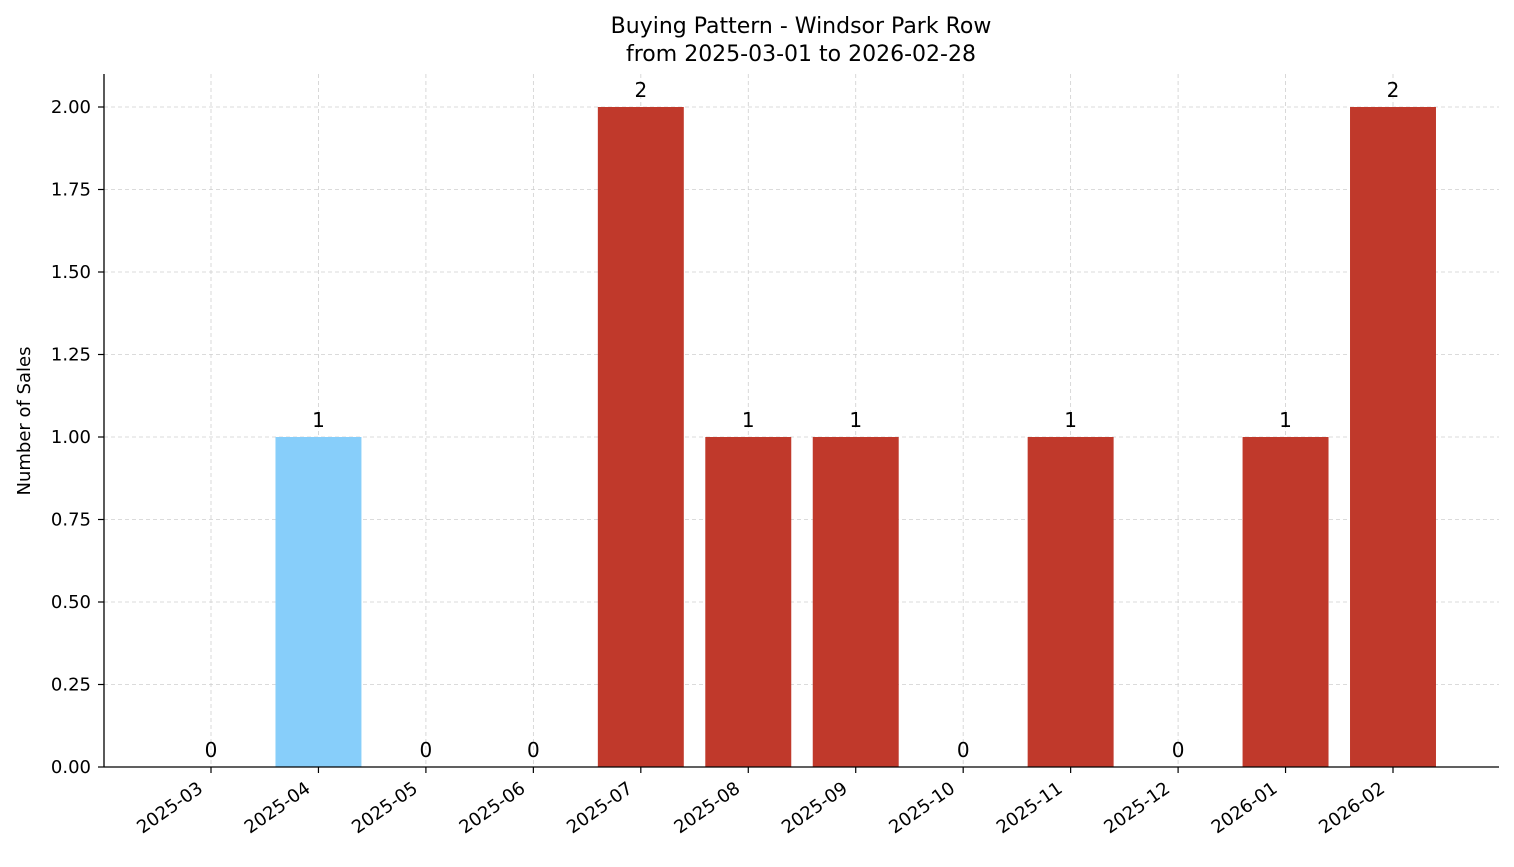  I want to click on y-tick-label: 1.75, so click(71, 190).